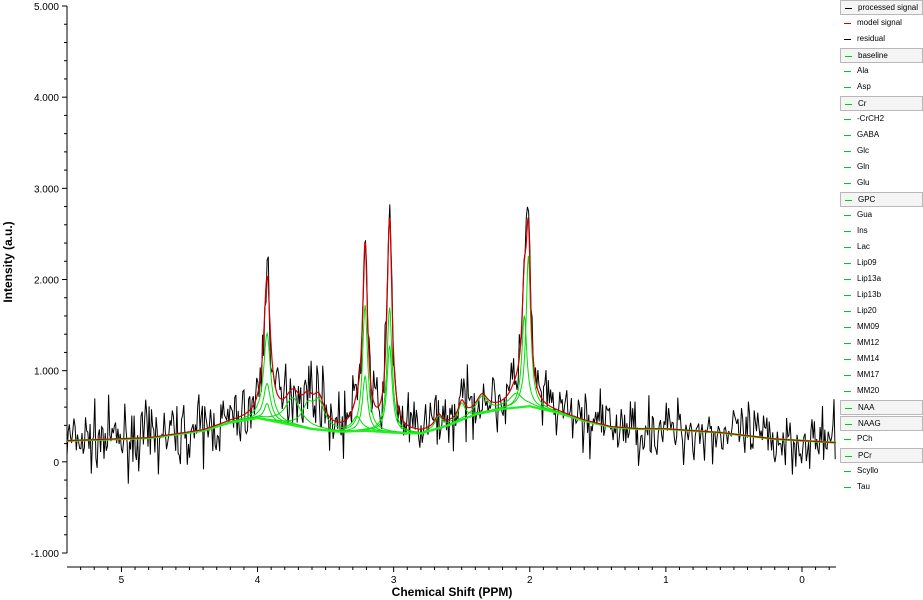 Image resolution: width=923 pixels, height=600 pixels. I want to click on legend-item-mm17: MM17, so click(881, 375).